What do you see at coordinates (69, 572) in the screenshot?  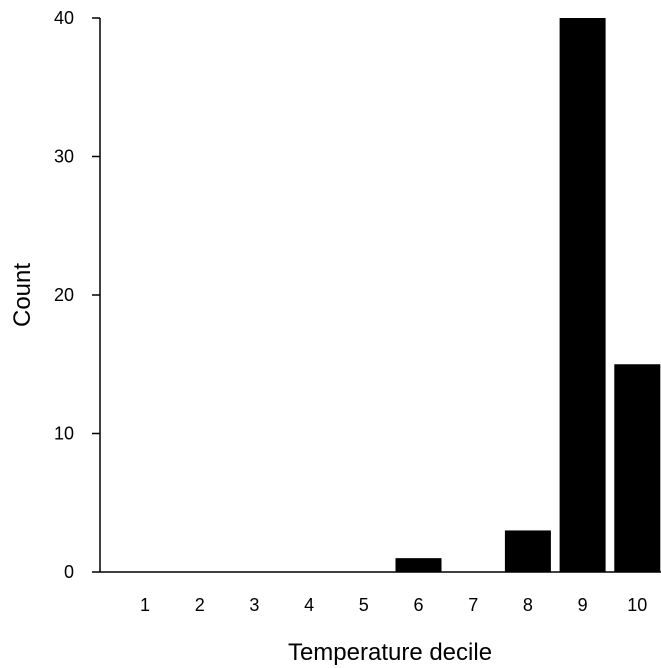 I see `y-tick-label: 0` at bounding box center [69, 572].